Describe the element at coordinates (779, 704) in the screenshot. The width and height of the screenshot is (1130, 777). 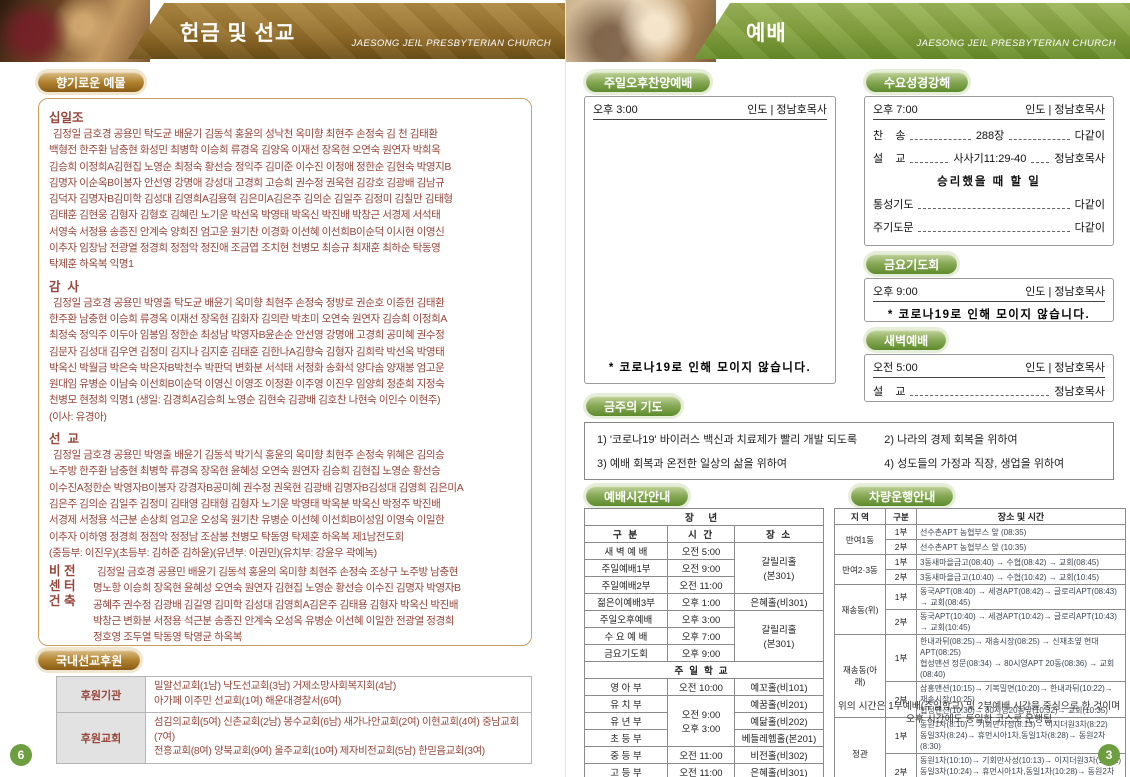
I see `service-place: 예꿈홀(비201)` at that location.